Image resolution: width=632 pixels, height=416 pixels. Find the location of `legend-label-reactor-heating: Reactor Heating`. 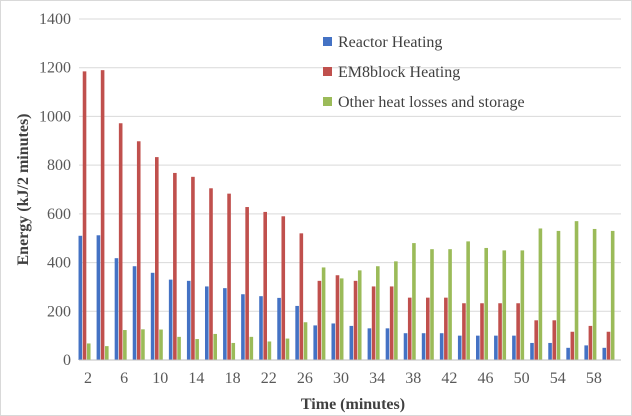

legend-label-reactor-heating: Reactor Heating is located at coordinates (390, 42).